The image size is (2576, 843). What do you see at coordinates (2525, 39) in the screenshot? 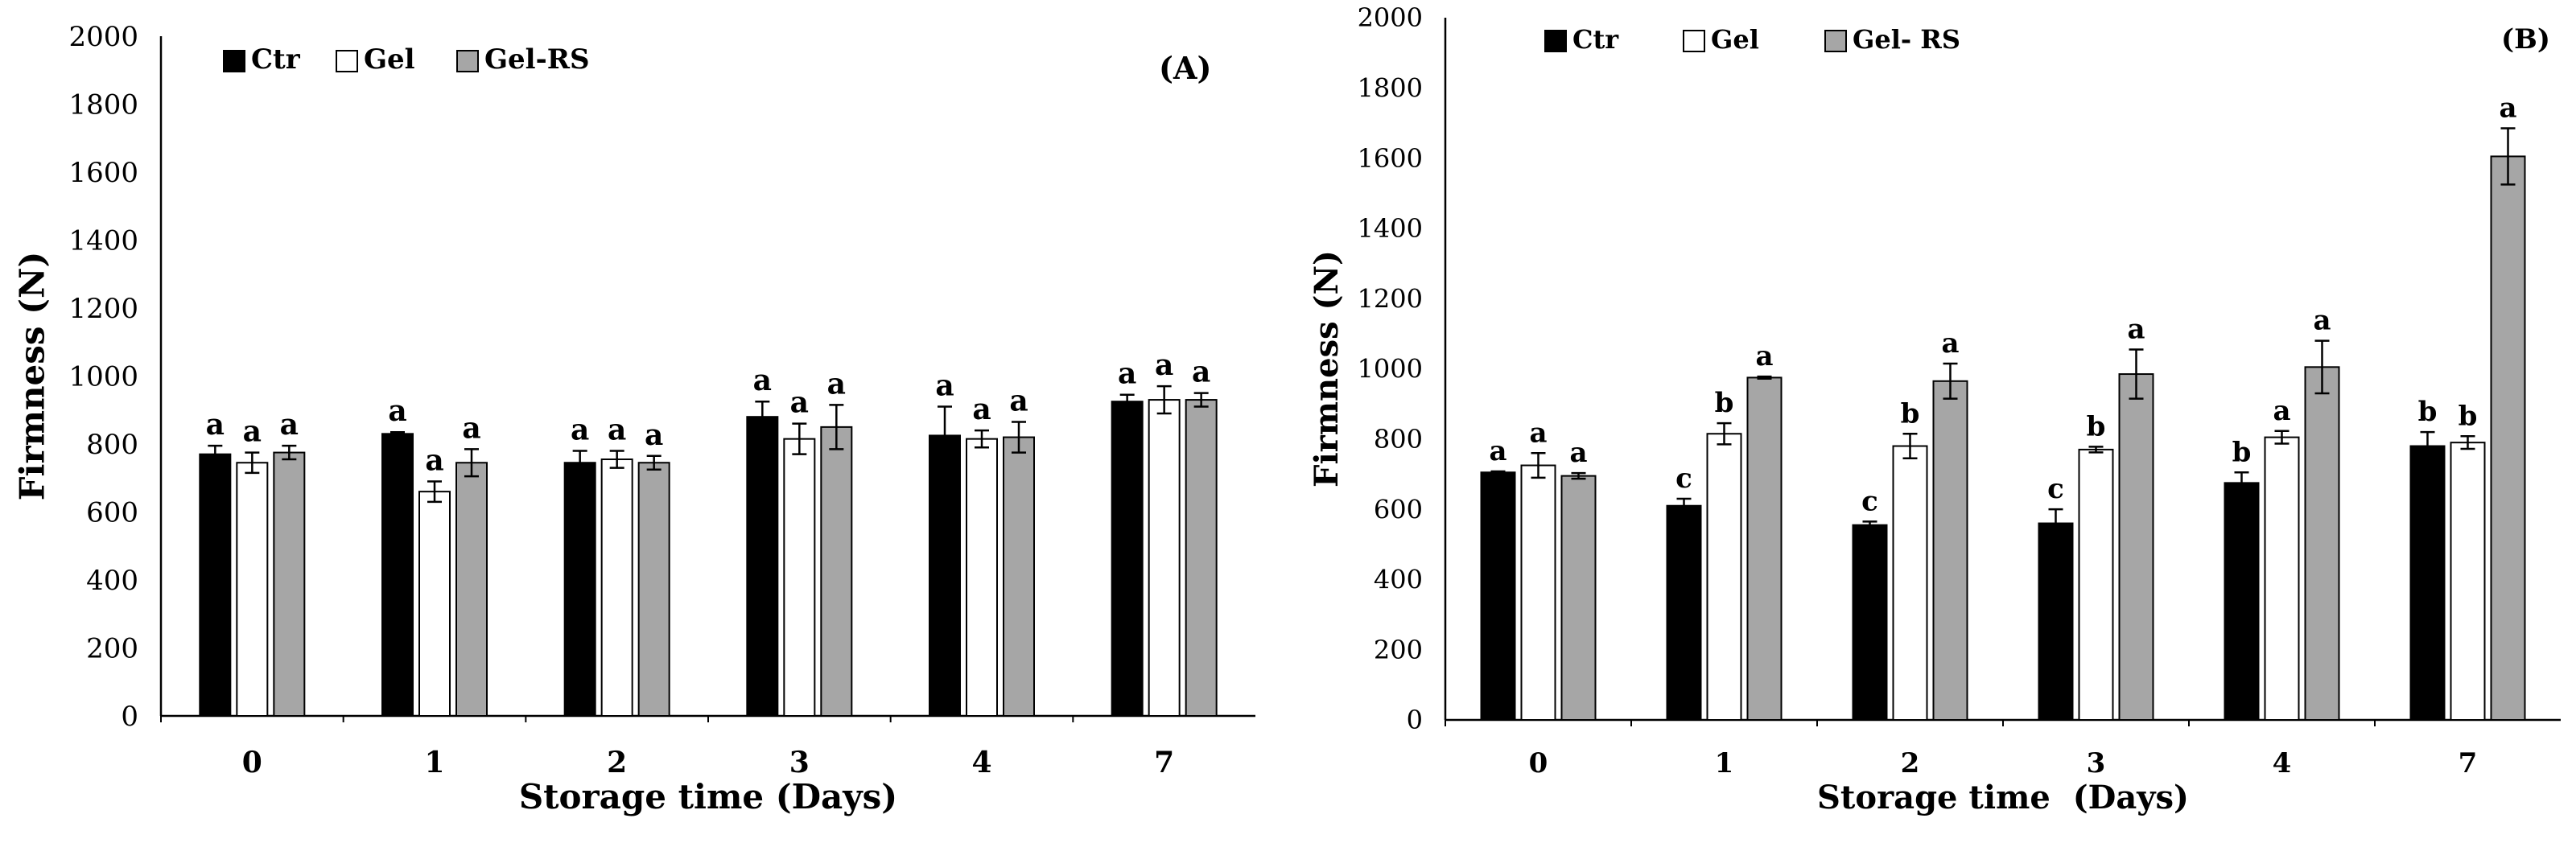
I see `panel-label: (B)` at bounding box center [2525, 39].